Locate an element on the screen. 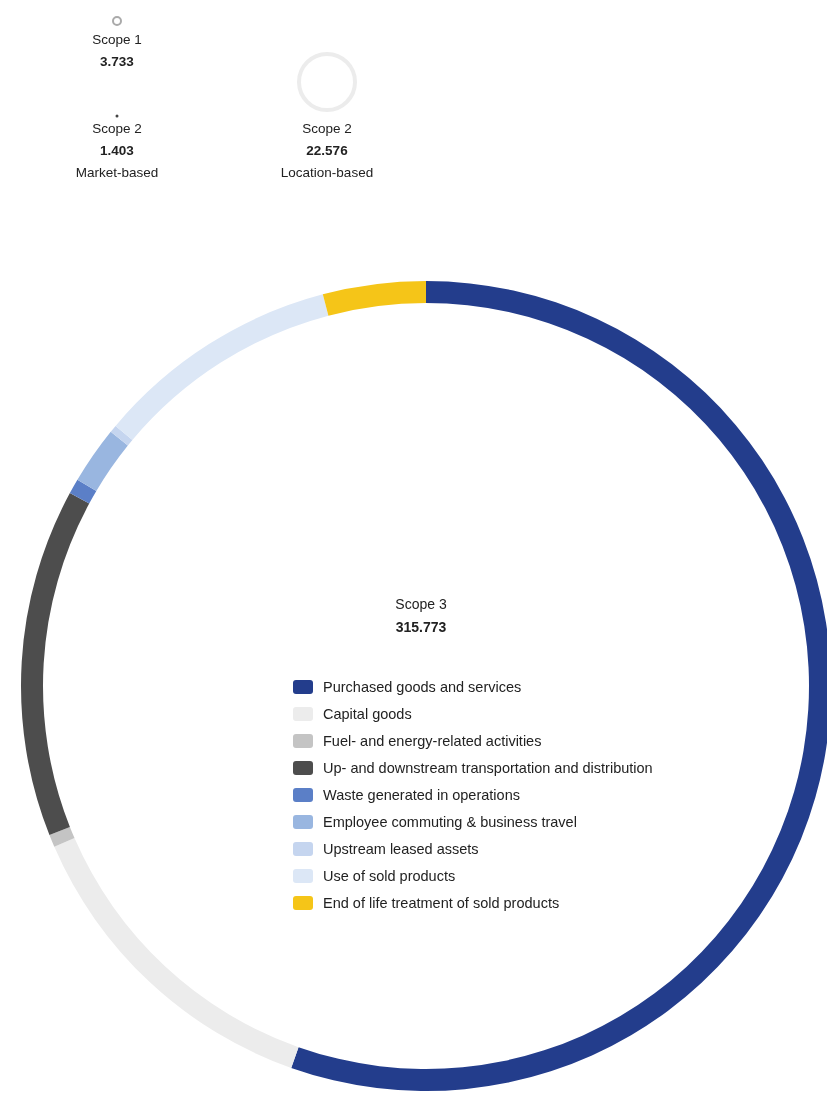 The image size is (827, 1093). text: 3.733 is located at coordinates (117, 61).